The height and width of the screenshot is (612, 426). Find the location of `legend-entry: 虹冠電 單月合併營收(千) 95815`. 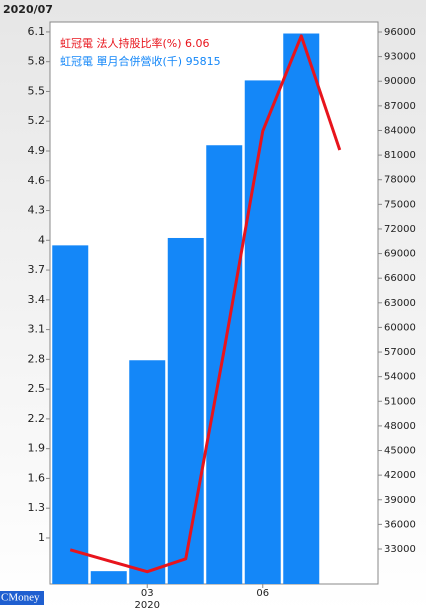

legend-entry: 虹冠電 單月合併營收(千) 95815 is located at coordinates (140, 61).